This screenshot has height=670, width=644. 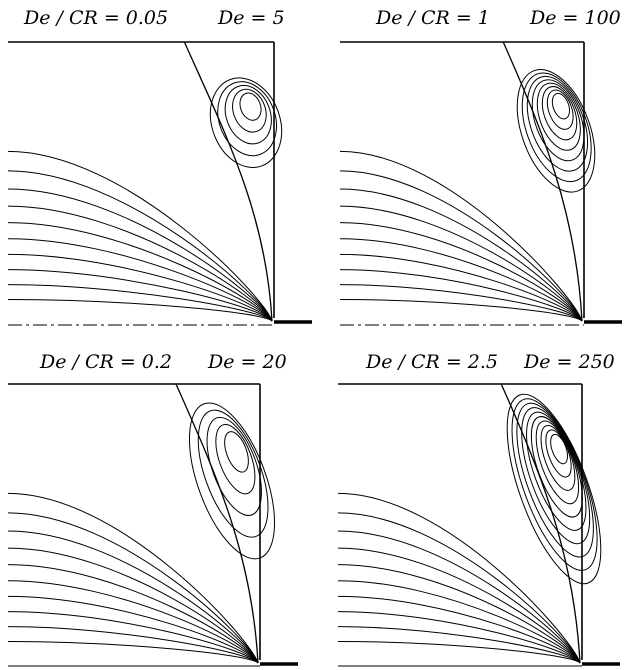 What do you see at coordinates (95, 18) in the screenshot?
I see `ratio-label: De / CR = 0.05` at bounding box center [95, 18].